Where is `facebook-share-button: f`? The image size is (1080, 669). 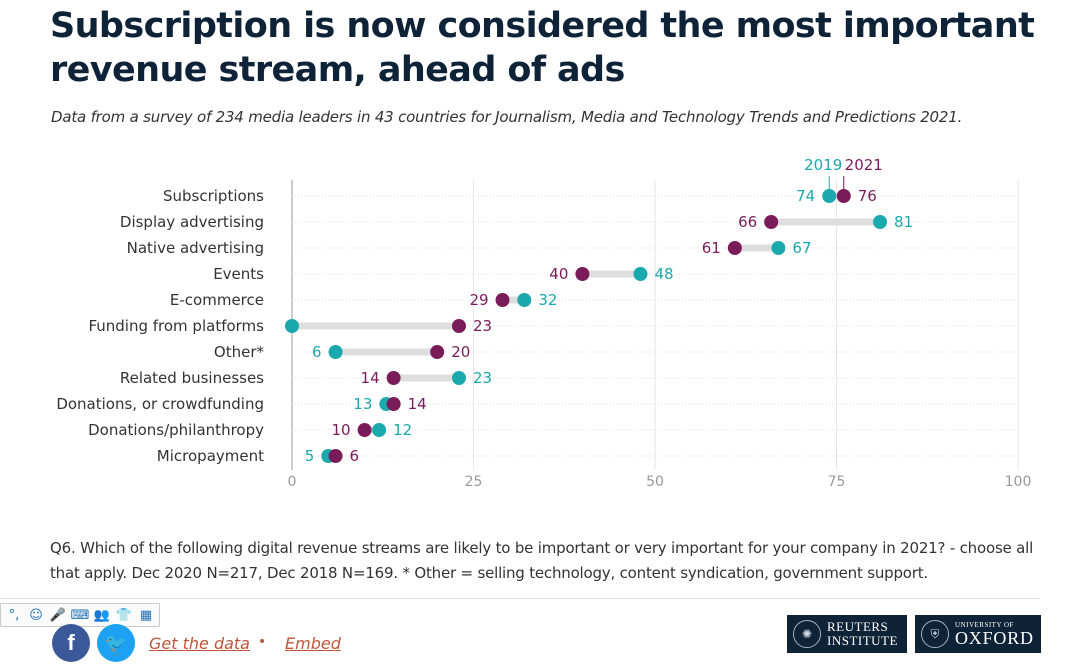
facebook-share-button: f is located at coordinates (71, 643).